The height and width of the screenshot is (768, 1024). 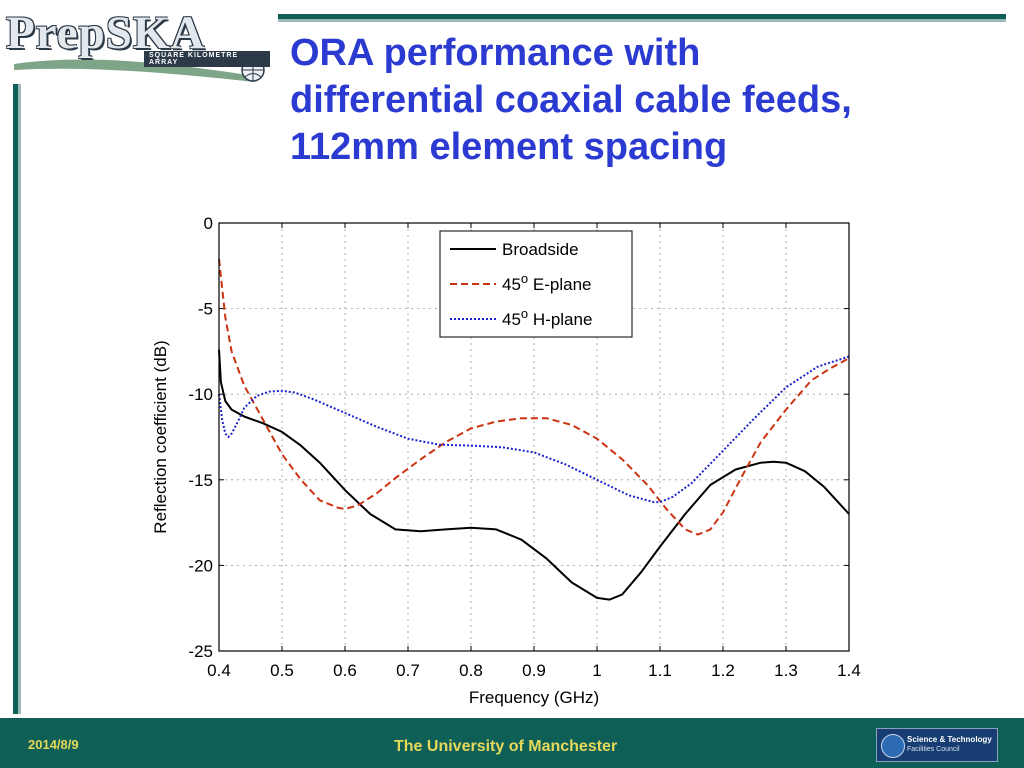 I want to click on x-tick-label: 0.6, so click(x=345, y=670).